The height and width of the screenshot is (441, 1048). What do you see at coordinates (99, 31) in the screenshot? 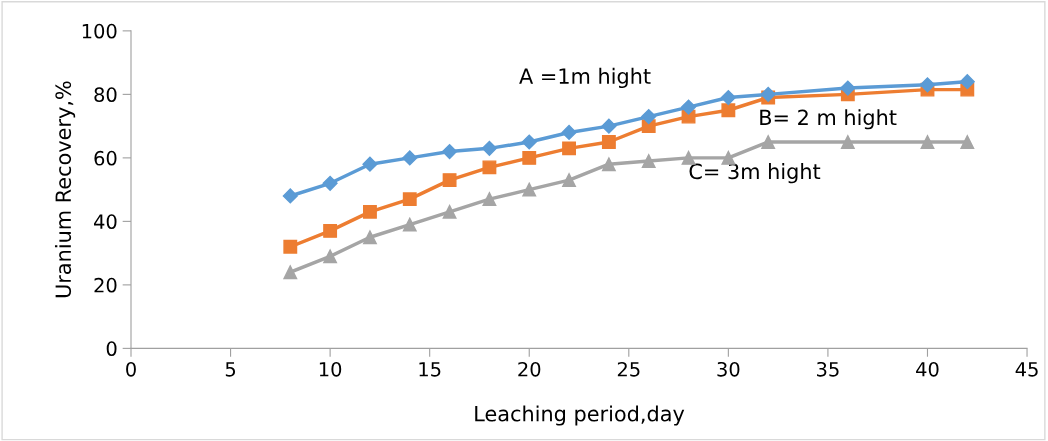
I see `y-tick-label: 100` at bounding box center [99, 31].